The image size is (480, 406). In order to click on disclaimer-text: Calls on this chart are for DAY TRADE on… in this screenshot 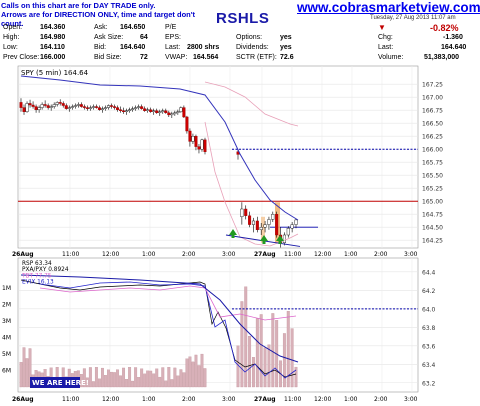, I will do `click(110, 14)`.